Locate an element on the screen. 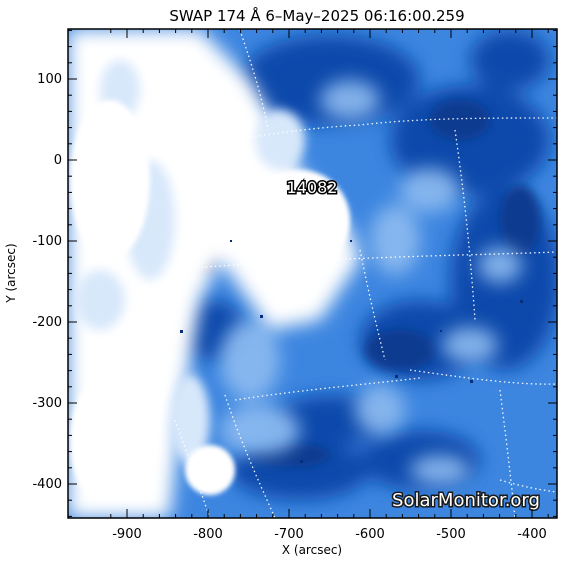  watermark: SolarMonitor.org is located at coordinates (466, 500).